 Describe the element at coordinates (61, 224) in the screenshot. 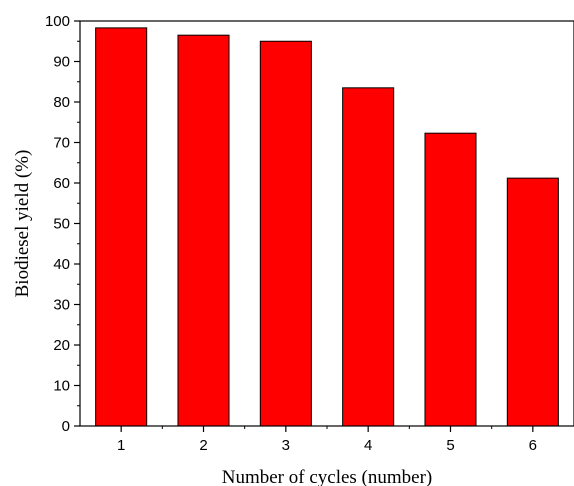

I see `y-tick-label: 50` at that location.